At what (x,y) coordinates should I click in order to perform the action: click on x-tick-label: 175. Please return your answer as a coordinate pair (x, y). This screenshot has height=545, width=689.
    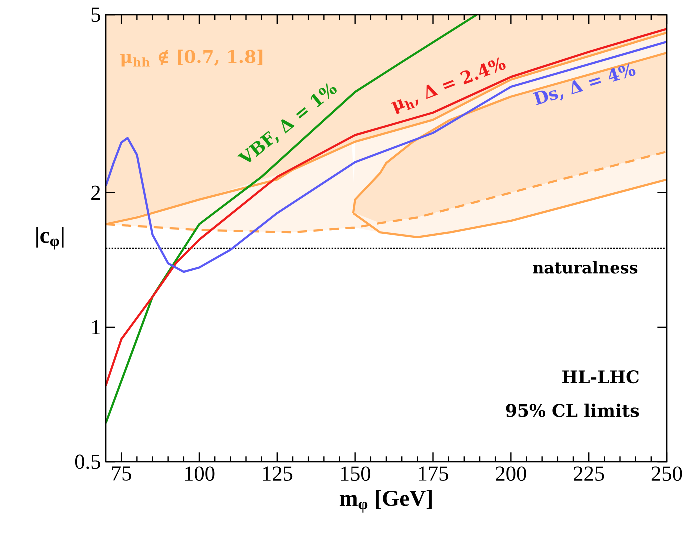
    Looking at the image, I should click on (433, 473).